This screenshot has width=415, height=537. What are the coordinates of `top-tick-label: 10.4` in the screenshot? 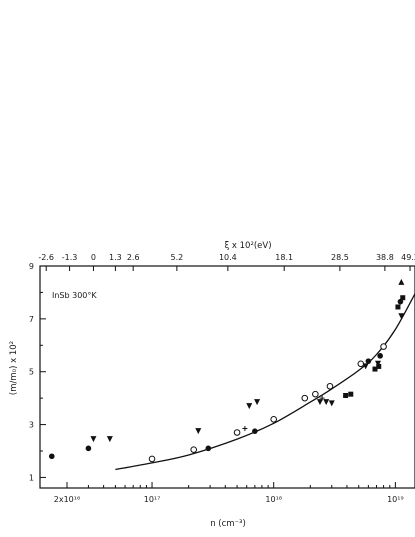 It's located at (228, 257).